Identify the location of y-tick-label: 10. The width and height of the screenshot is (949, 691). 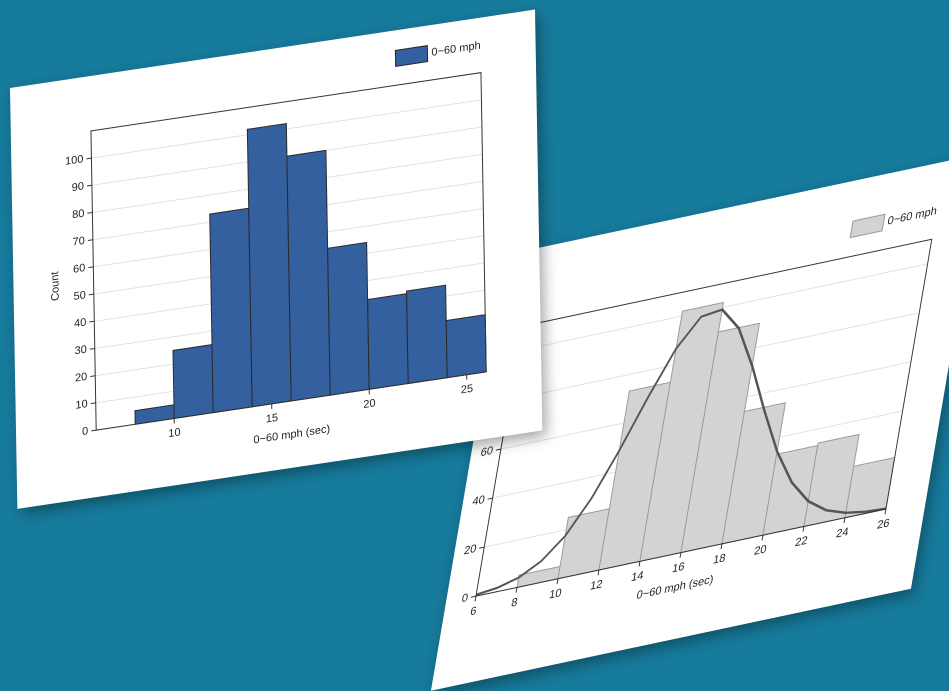
(81, 405).